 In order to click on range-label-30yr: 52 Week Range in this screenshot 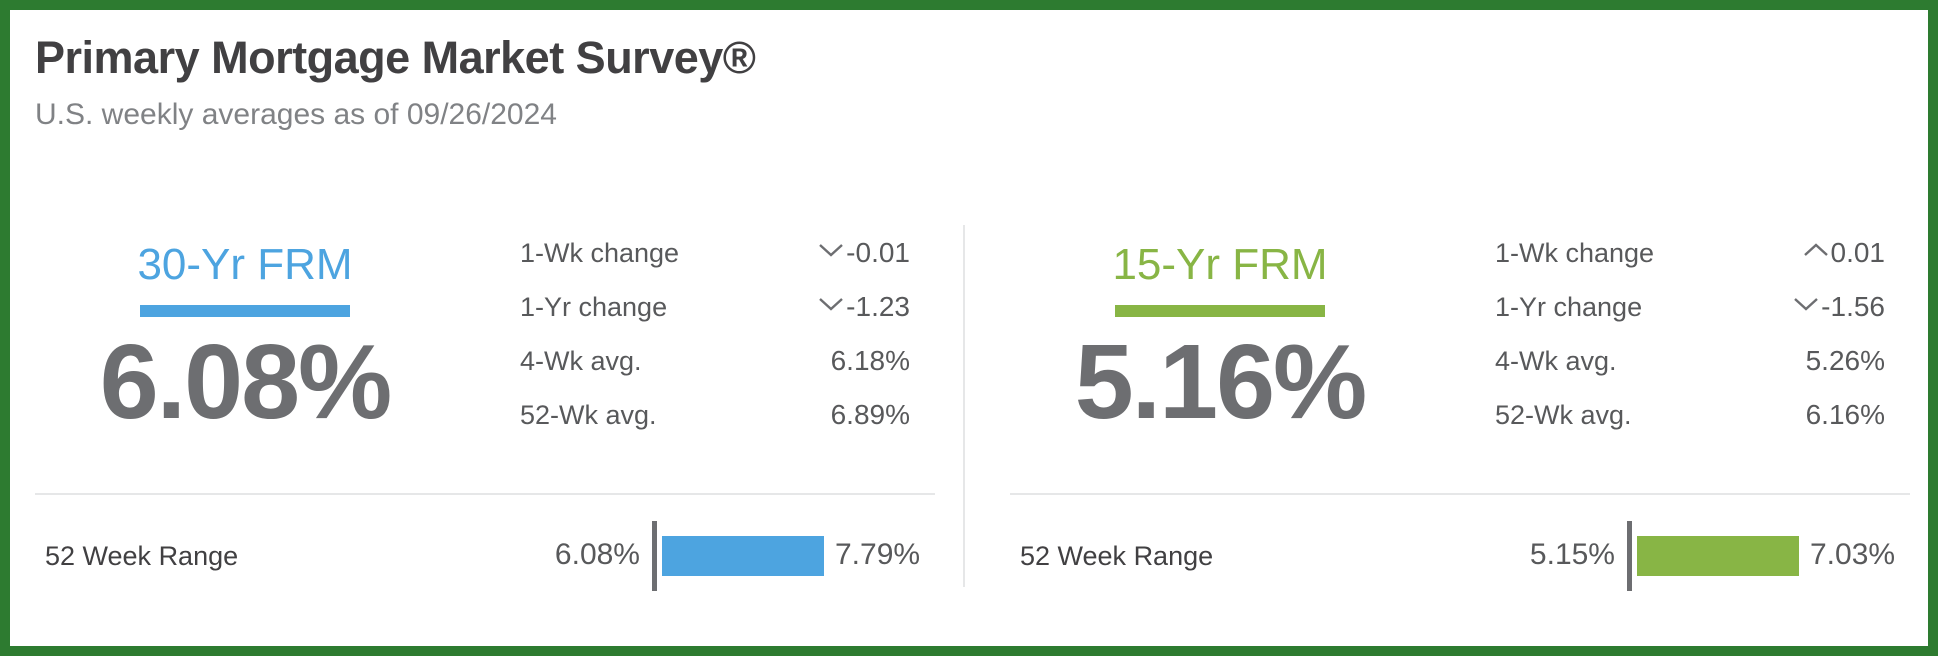, I will do `click(142, 556)`.